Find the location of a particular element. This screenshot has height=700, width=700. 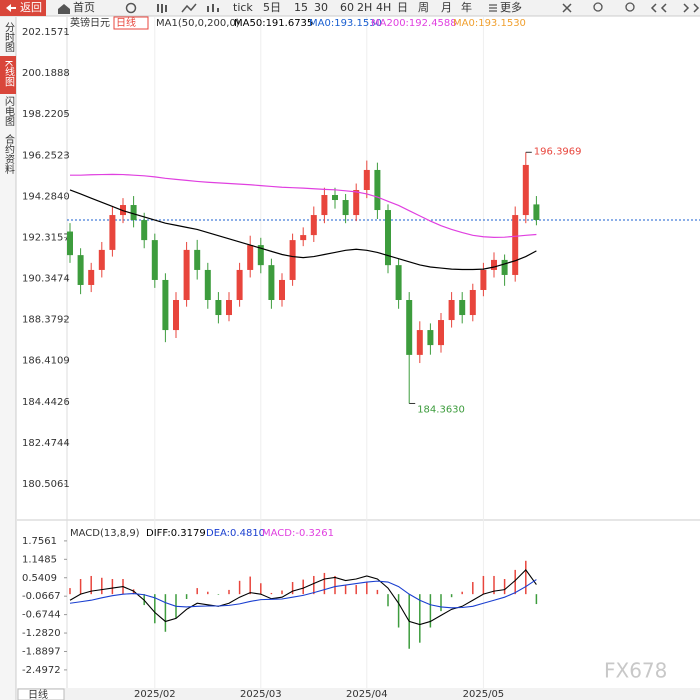

legend-box is located at coordinates (131, 23).